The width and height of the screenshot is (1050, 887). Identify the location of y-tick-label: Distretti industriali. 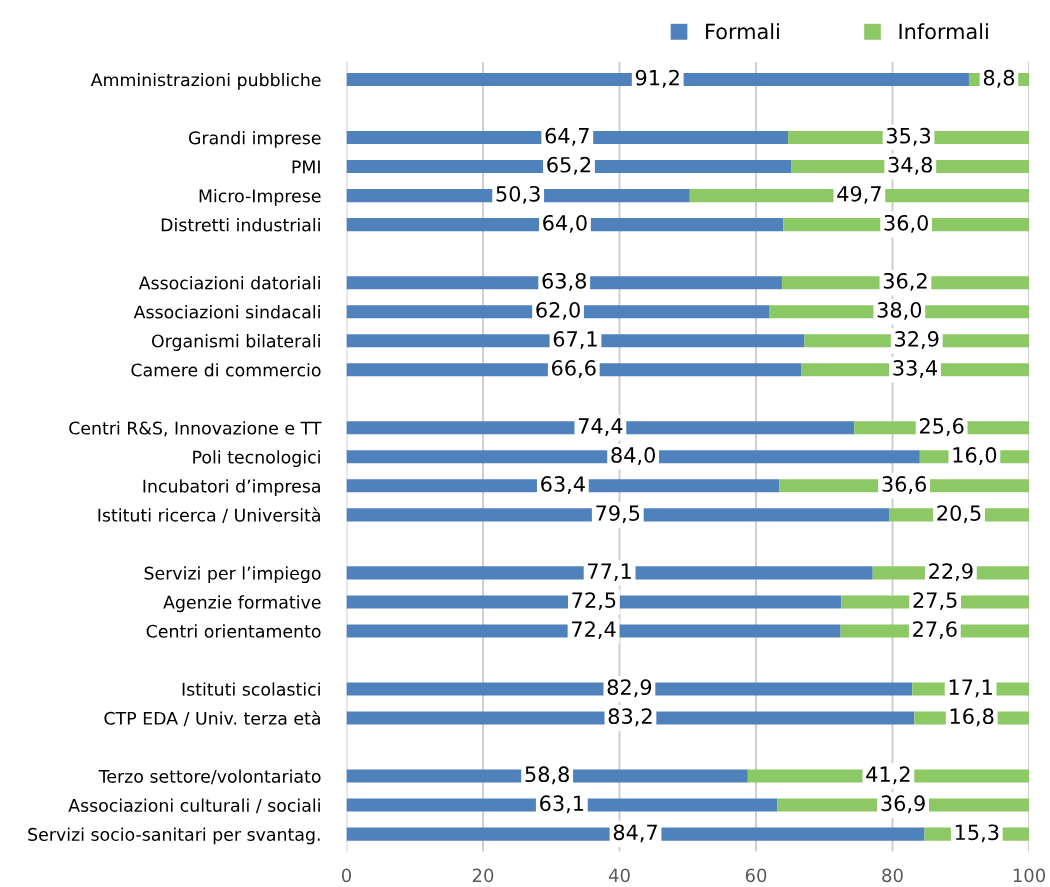
(240, 225).